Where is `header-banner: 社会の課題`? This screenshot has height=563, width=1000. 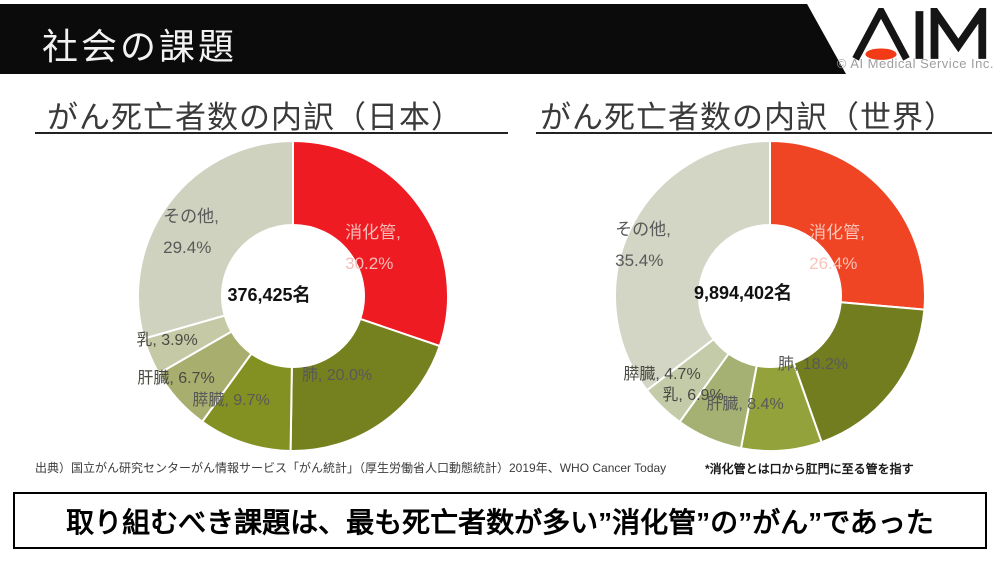 header-banner: 社会の課題 is located at coordinates (423, 39).